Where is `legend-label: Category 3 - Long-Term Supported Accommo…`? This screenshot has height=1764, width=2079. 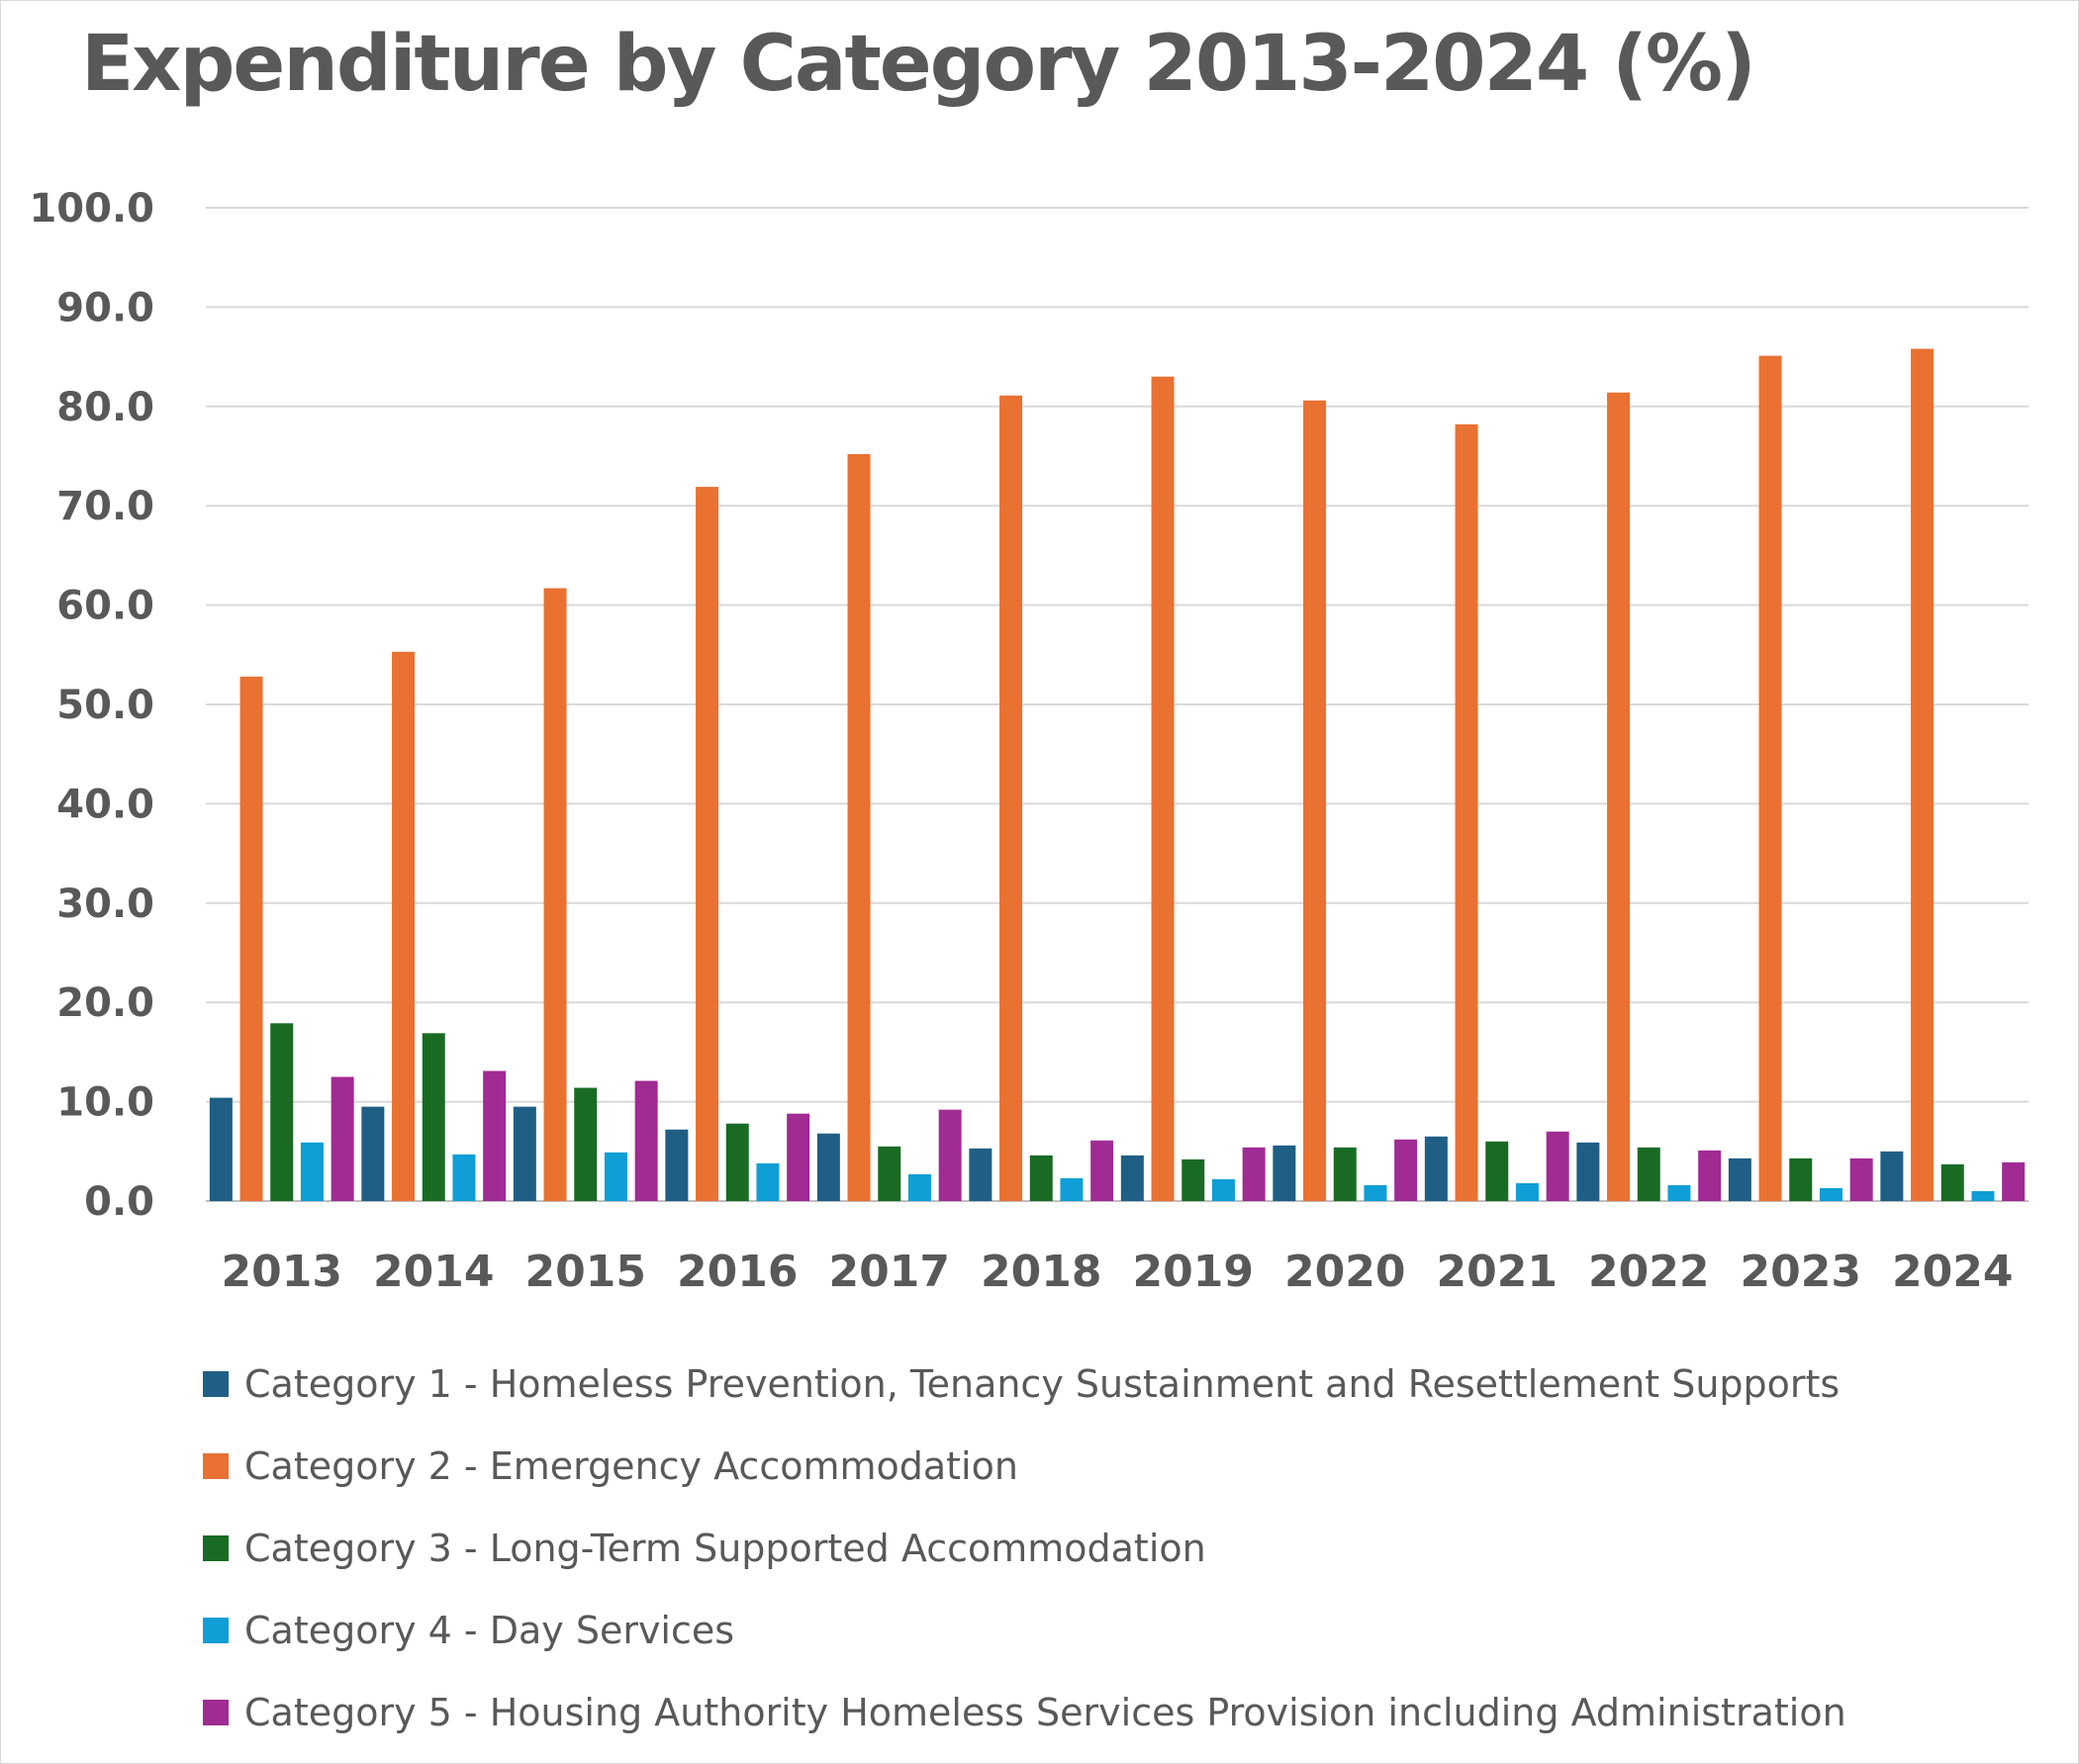 legend-label: Category 3 - Long-Term Supported Accommo… is located at coordinates (725, 1548).